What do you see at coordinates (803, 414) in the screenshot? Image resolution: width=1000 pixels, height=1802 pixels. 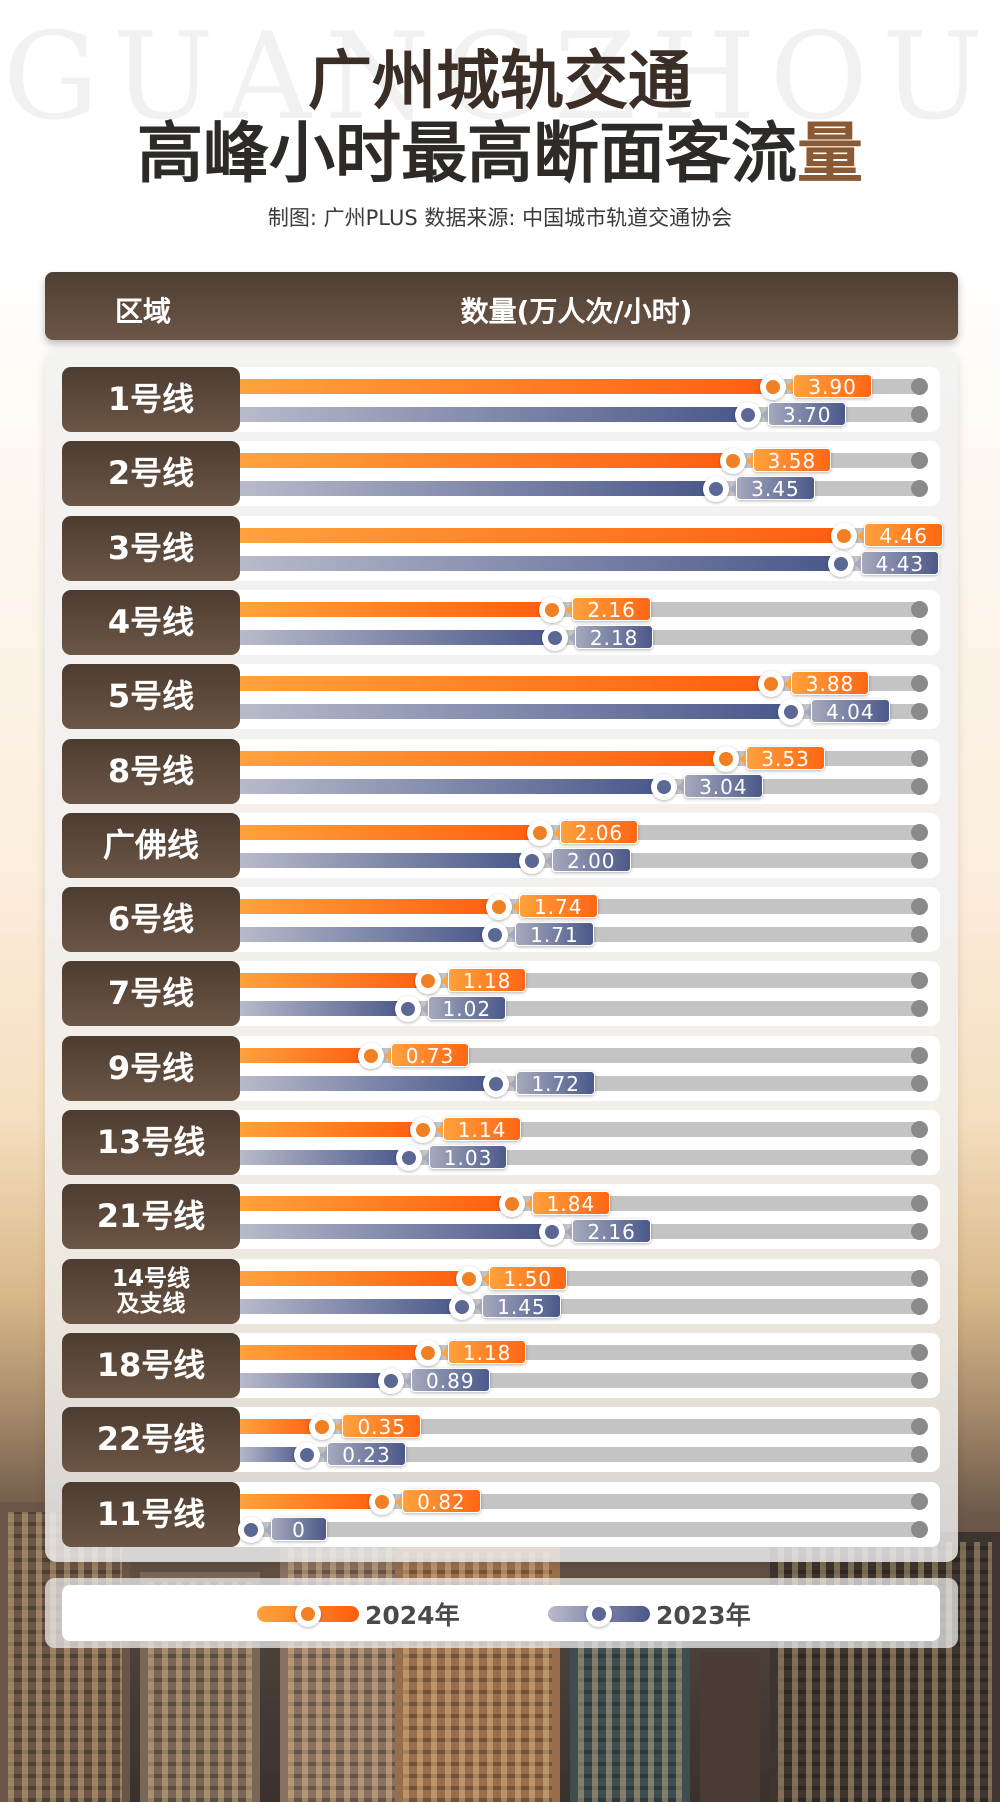 I see `value-label-v2023: 3.70` at bounding box center [803, 414].